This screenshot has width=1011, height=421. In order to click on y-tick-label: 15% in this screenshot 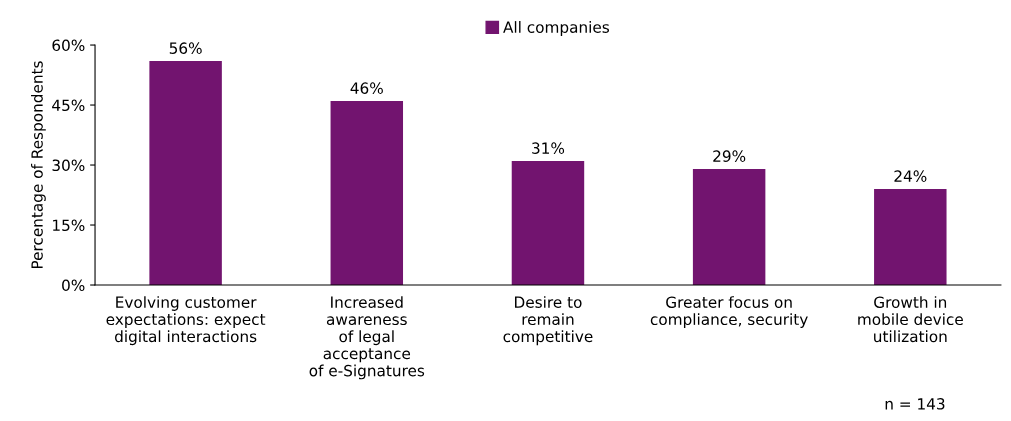, I will do `click(69, 225)`.